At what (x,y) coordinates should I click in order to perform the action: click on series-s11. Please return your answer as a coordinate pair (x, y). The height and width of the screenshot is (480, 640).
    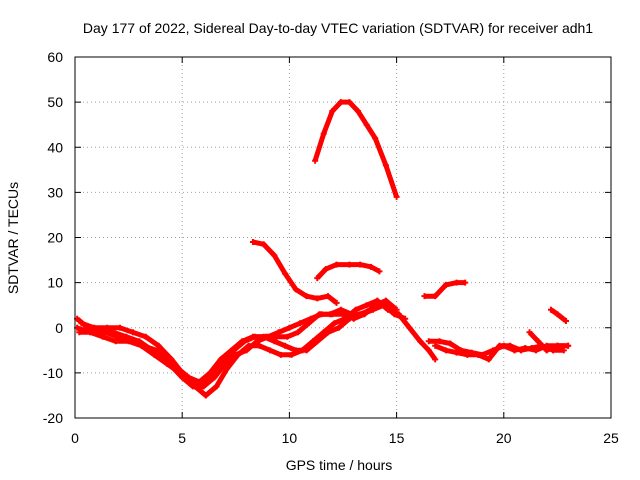
    Looking at the image, I should click on (549, 341).